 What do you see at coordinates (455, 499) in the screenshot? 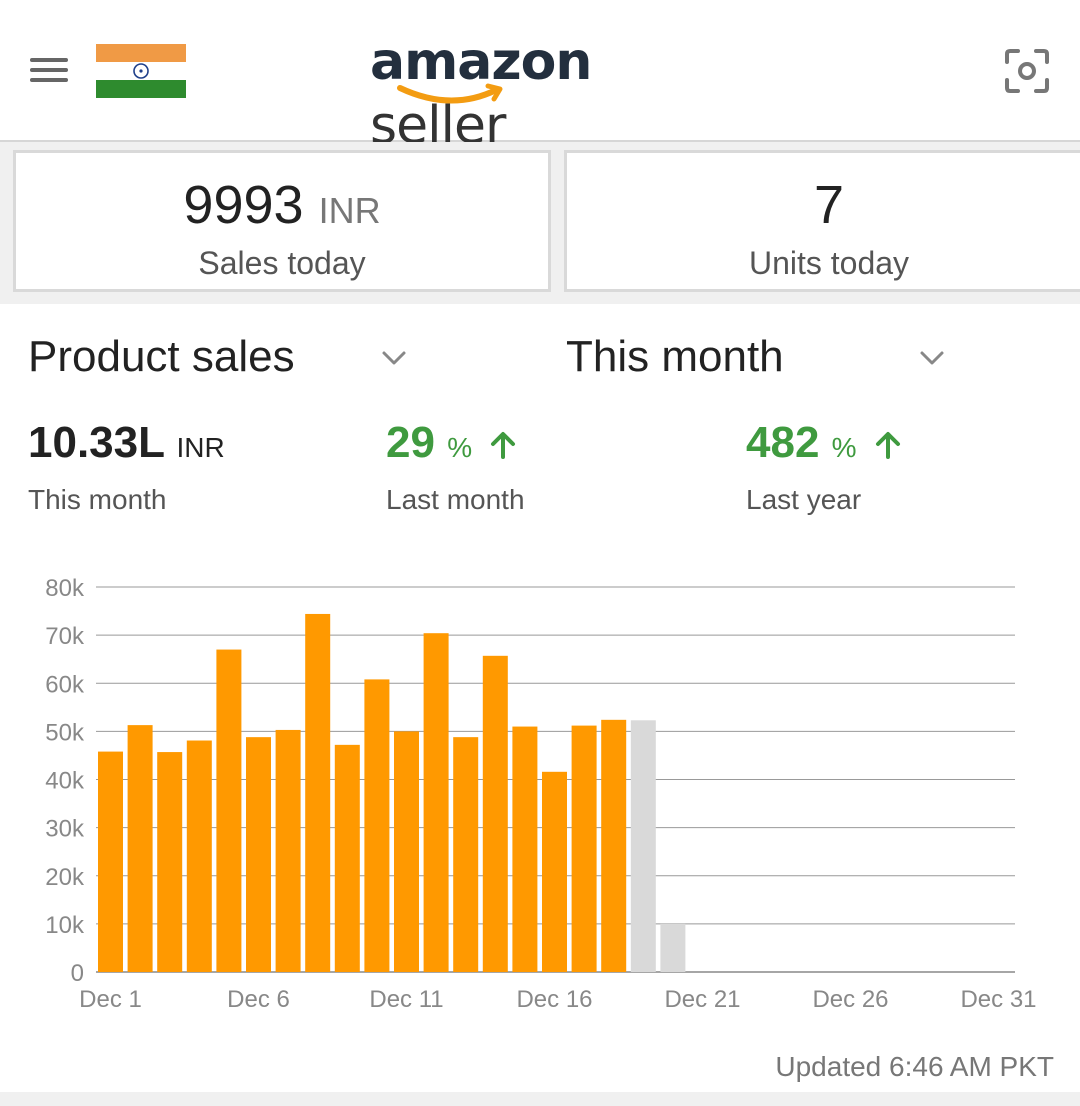
I see `last-month-change-label: Last month` at bounding box center [455, 499].